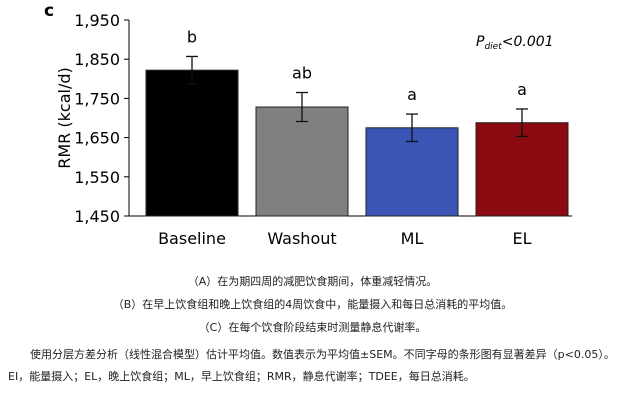 Image resolution: width=625 pixels, height=413 pixels. I want to click on y-tick-label: 1,750, so click(97, 98).